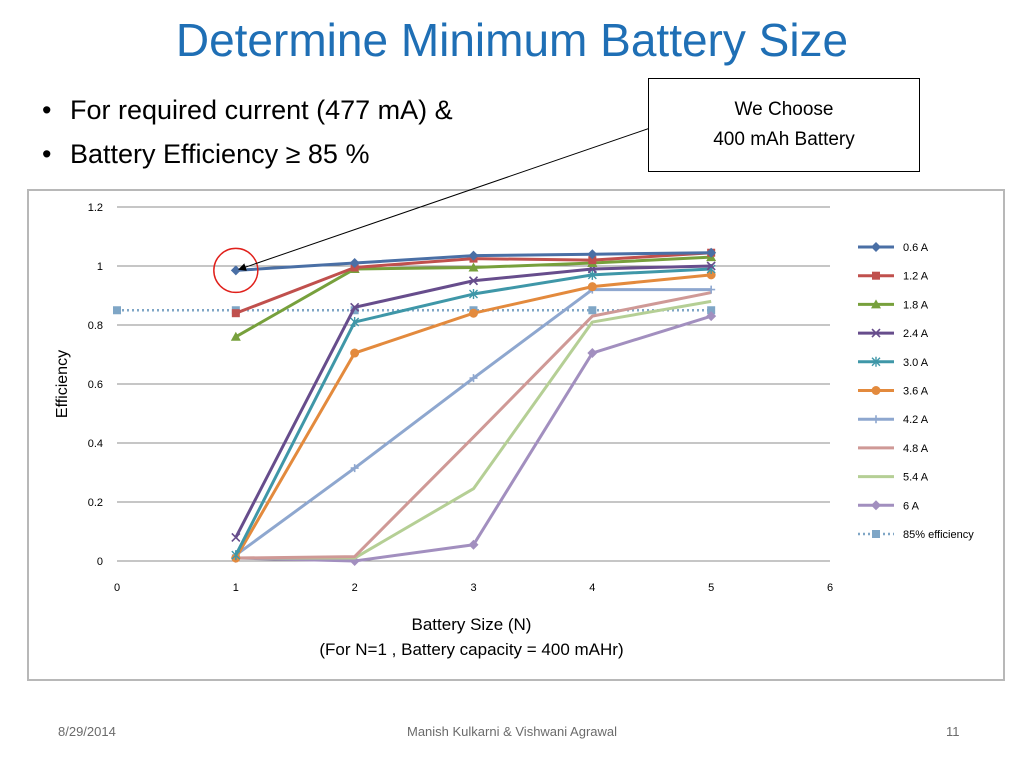  I want to click on legend-label: 0.6 A, so click(916, 248).